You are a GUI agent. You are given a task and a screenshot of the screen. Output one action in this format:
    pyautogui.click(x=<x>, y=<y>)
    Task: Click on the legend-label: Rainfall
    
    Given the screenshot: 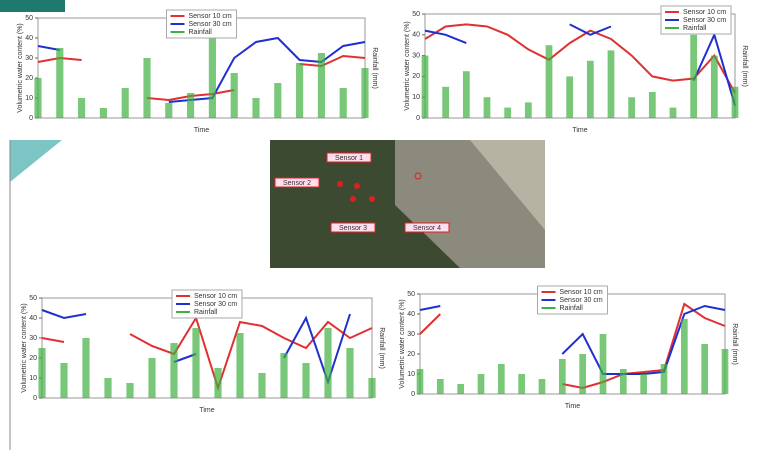 What is the action you would take?
    pyautogui.click(x=206, y=312)
    